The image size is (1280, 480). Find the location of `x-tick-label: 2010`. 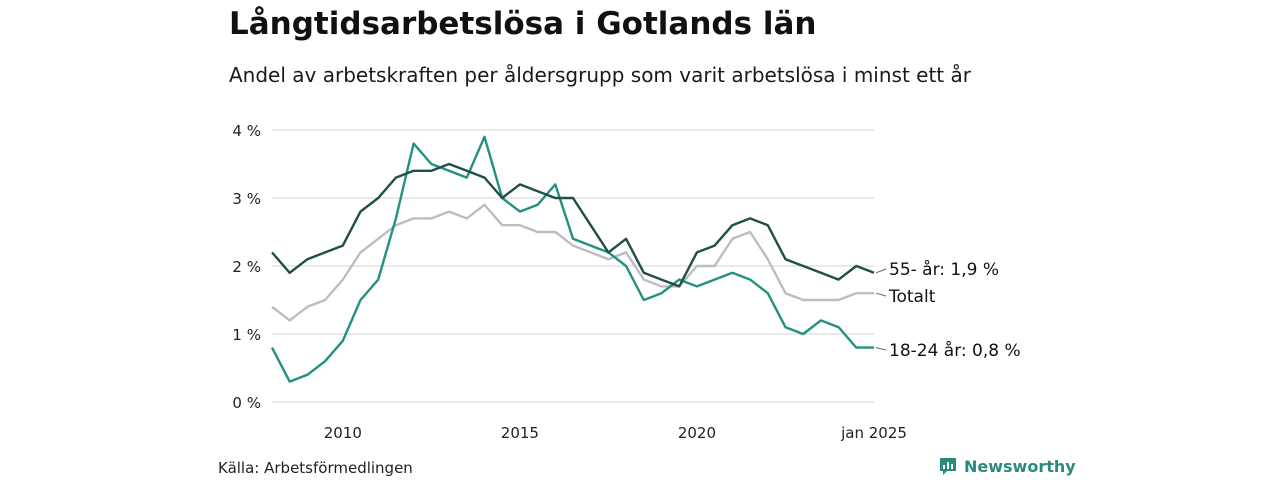

x-tick-label: 2010 is located at coordinates (343, 433).